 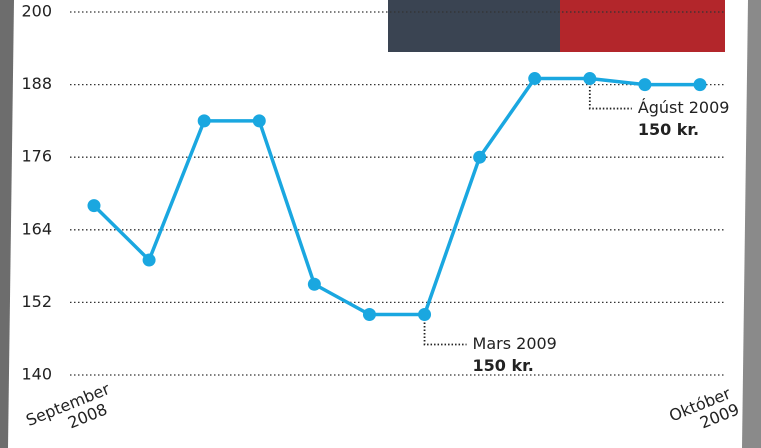 What do you see at coordinates (36, 11) in the screenshot?
I see `y-tick-label: 200` at bounding box center [36, 11].